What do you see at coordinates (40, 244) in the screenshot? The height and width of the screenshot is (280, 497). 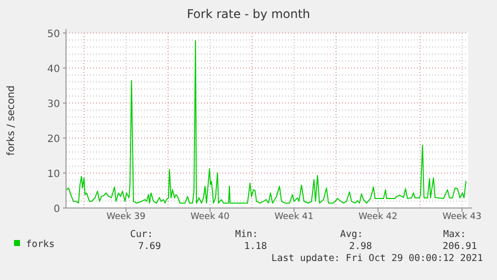 I see `legend-label: forks` at bounding box center [40, 244].